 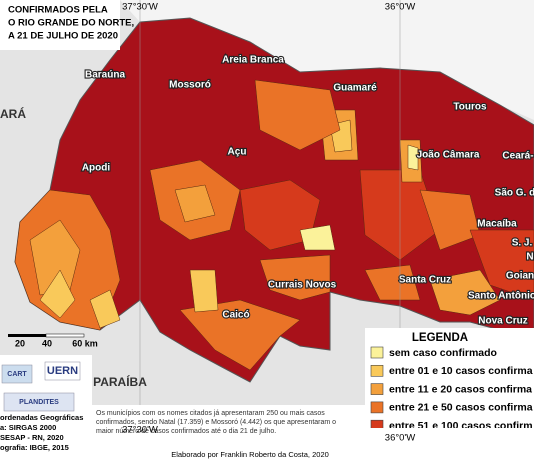 What do you see at coordinates (425, 280) in the screenshot?
I see `city-label: Santa Cruz` at bounding box center [425, 280].